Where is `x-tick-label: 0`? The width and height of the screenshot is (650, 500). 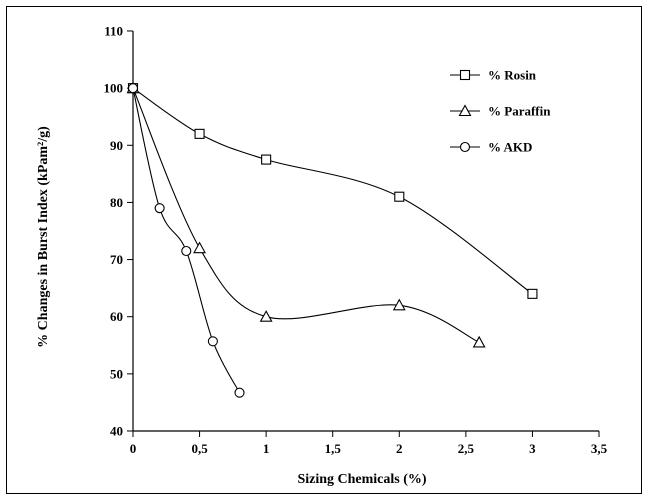
x-tick-label: 0 is located at coordinates (133, 448).